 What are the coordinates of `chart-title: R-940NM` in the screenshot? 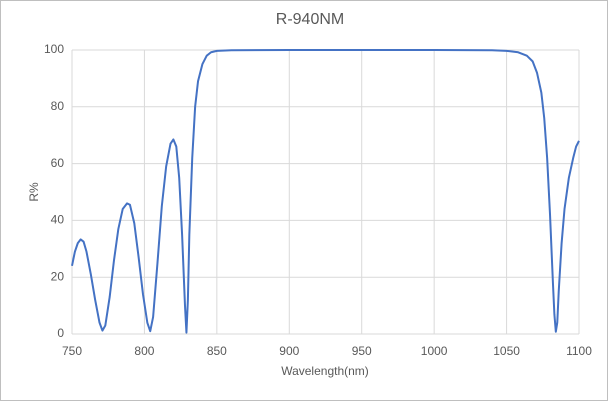 It's located at (310, 19).